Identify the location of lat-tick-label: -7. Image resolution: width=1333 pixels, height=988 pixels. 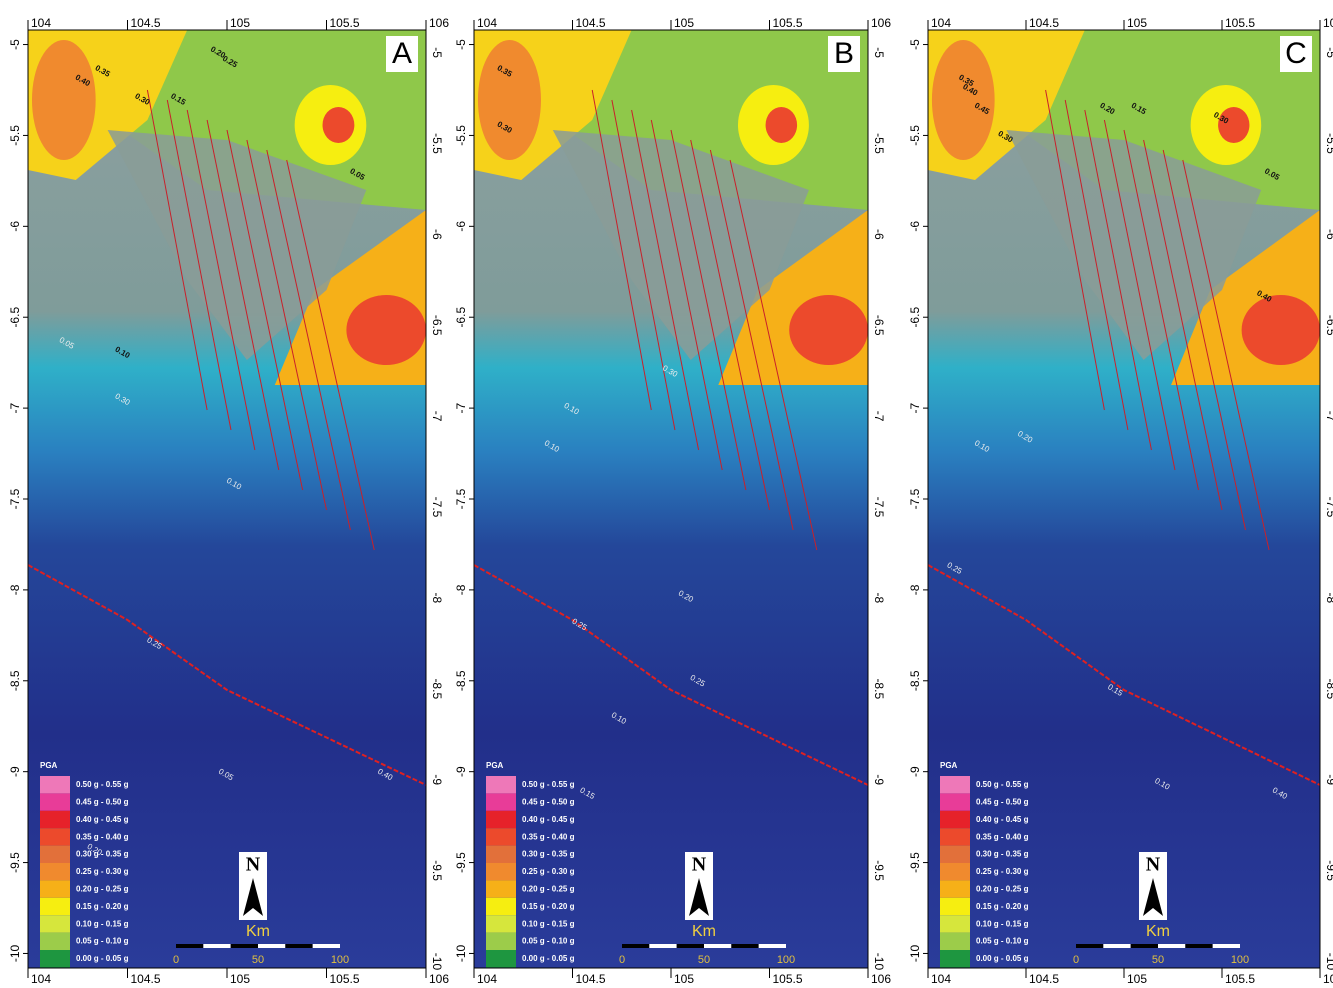
(915, 407).